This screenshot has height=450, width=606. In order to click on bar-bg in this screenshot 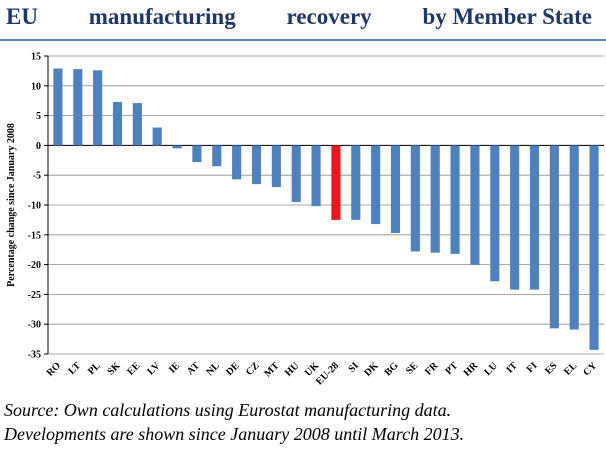, I will do `click(395, 189)`.